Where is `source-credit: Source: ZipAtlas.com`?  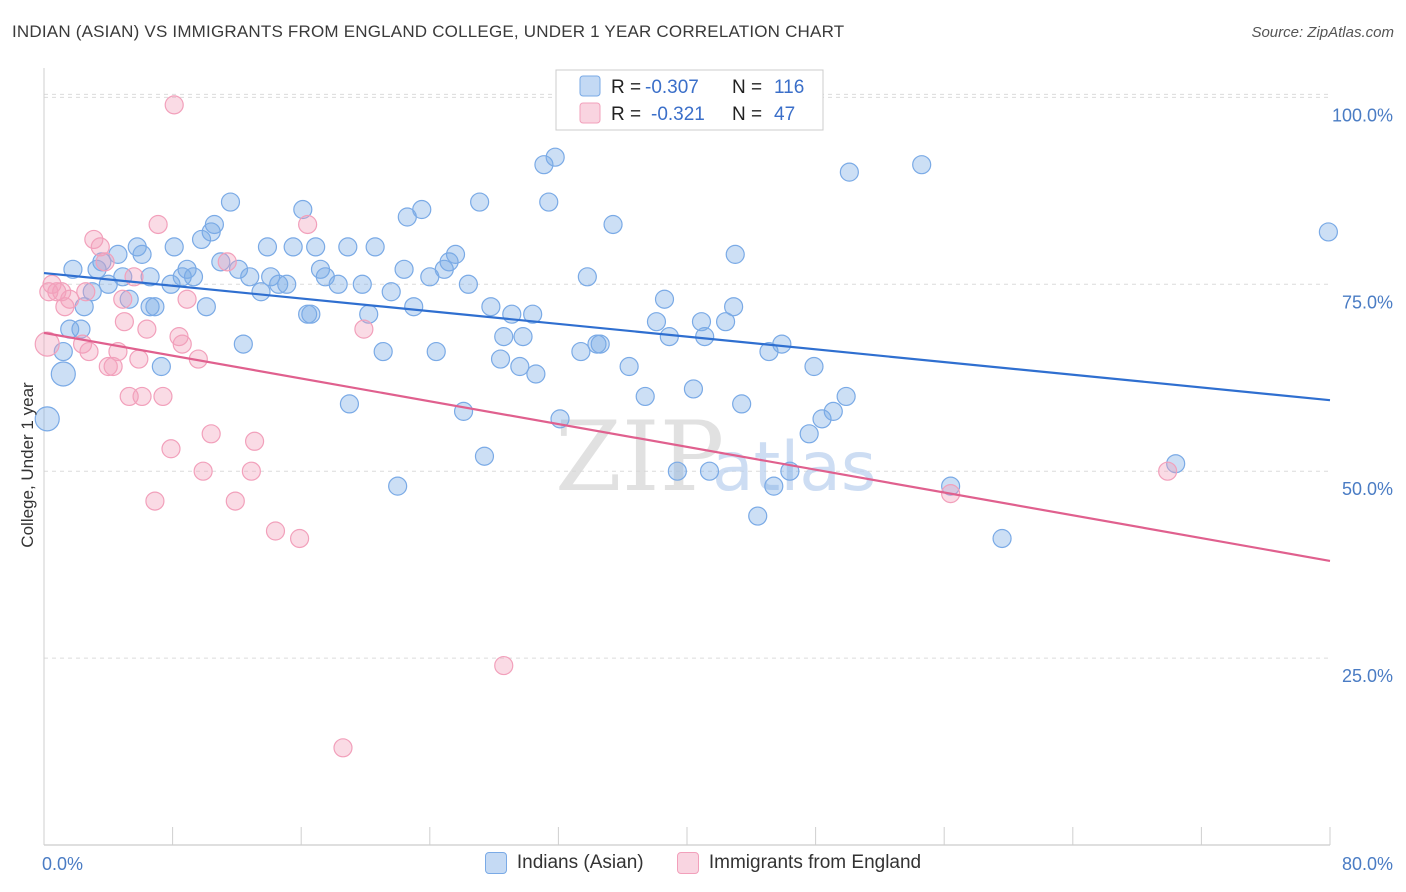 source-credit: Source: ZipAtlas.com is located at coordinates (1322, 32).